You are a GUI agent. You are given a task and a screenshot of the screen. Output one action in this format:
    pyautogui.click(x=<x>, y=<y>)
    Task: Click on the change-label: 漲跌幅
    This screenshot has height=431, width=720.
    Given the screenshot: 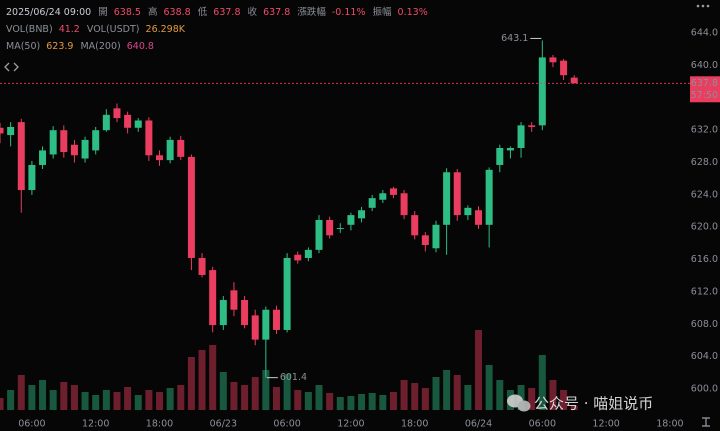 What is the action you would take?
    pyautogui.click(x=311, y=12)
    